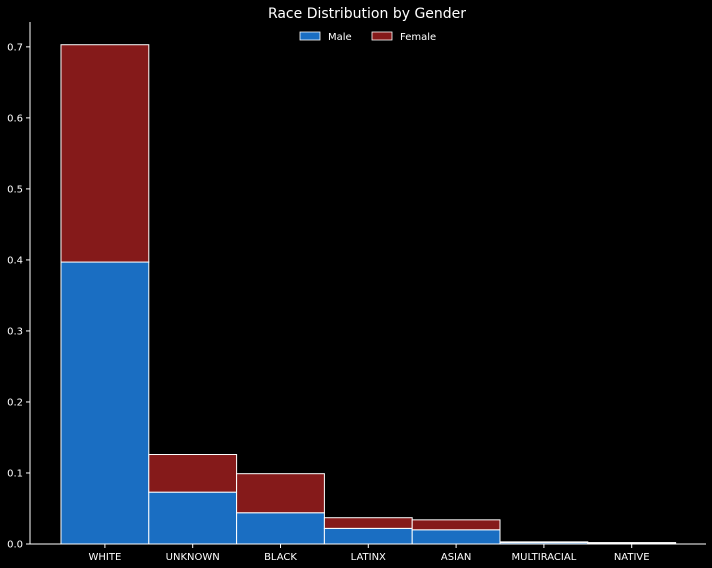 The image size is (712, 568). Describe the element at coordinates (340, 37) in the screenshot. I see `legend-label-male: Male` at that location.